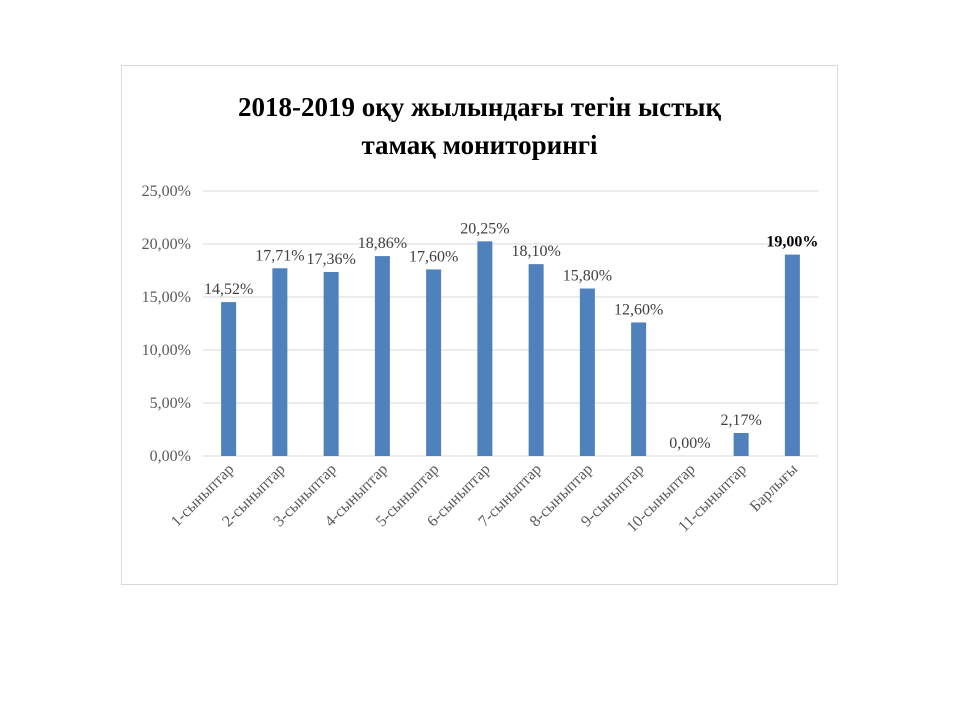  I want to click on data-label: 0,00%, so click(689, 443).